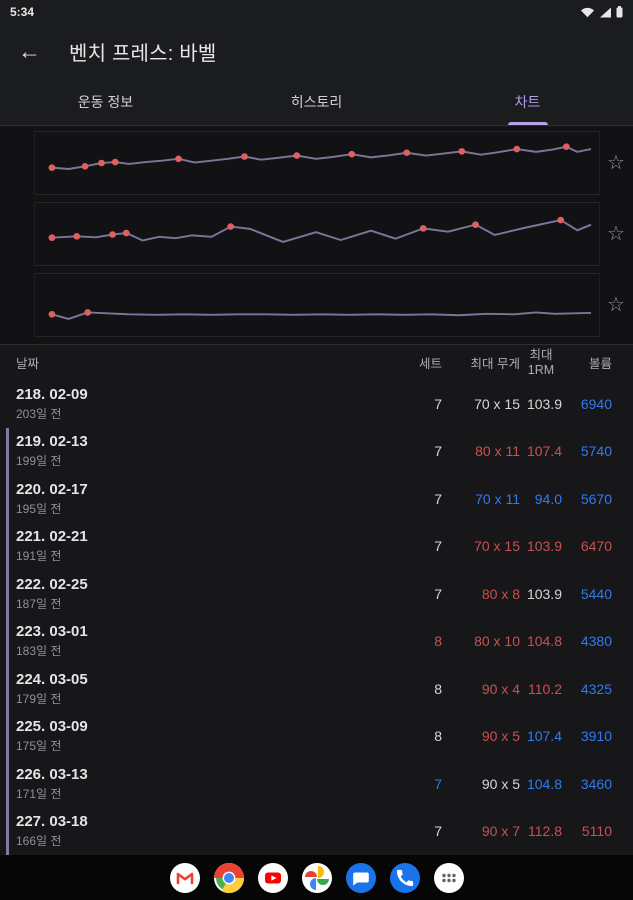 This screenshot has height=900, width=633. Describe the element at coordinates (497, 641) in the screenshot. I see `max-weight-value: 80 x 10` at that location.